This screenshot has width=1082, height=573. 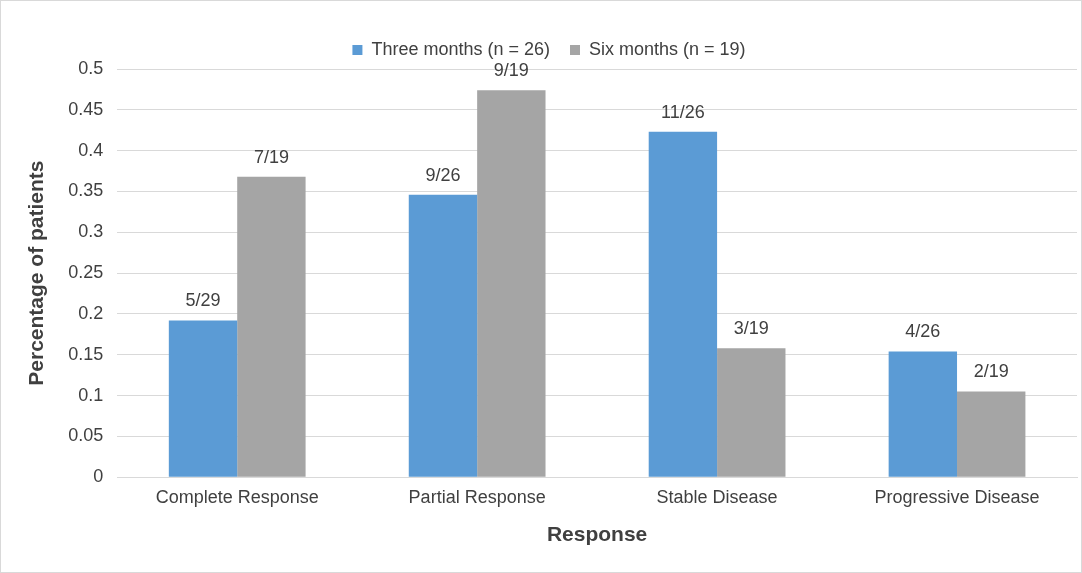 I want to click on data-label: 7/19, so click(x=271, y=156).